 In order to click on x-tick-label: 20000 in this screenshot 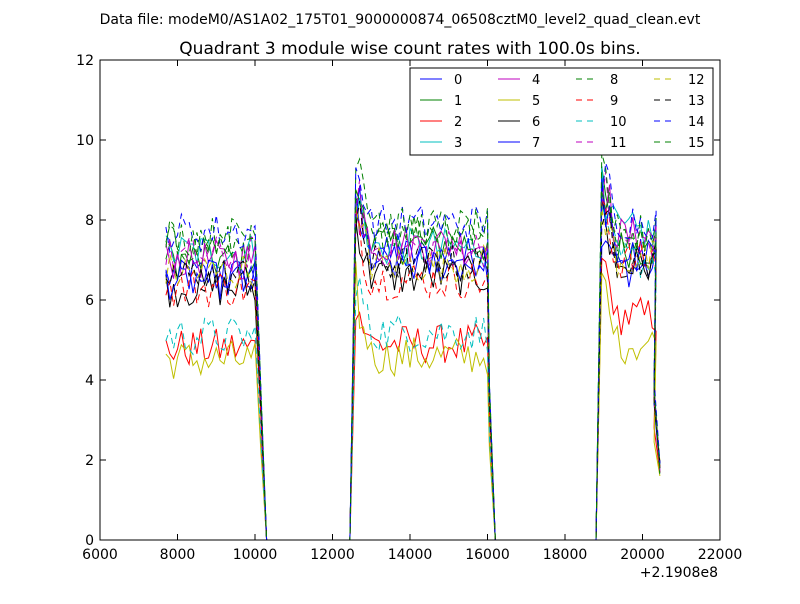, I will do `click(642, 555)`.